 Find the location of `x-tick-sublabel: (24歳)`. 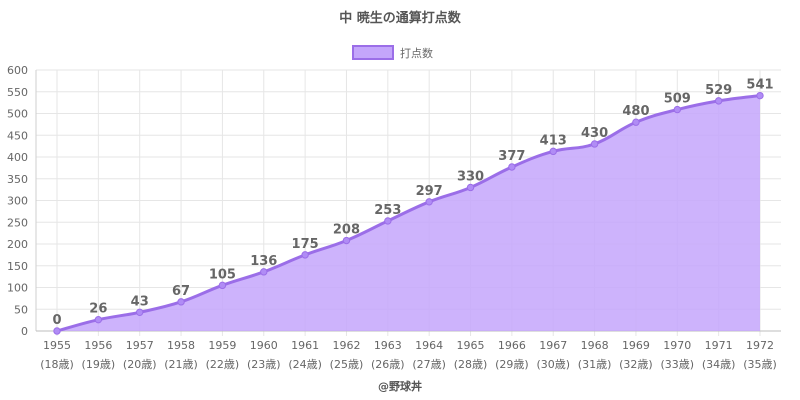

x-tick-sublabel: (24歳) is located at coordinates (305, 364).